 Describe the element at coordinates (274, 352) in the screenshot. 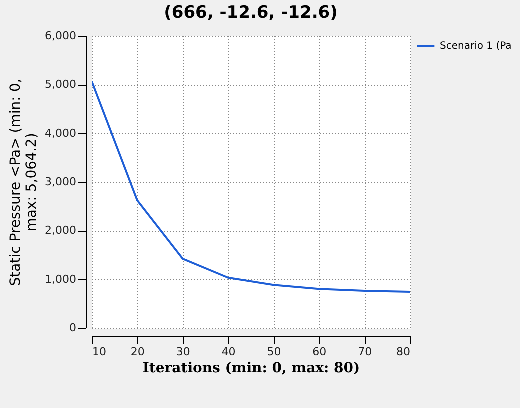

I see `x-tick-label: 50` at that location.